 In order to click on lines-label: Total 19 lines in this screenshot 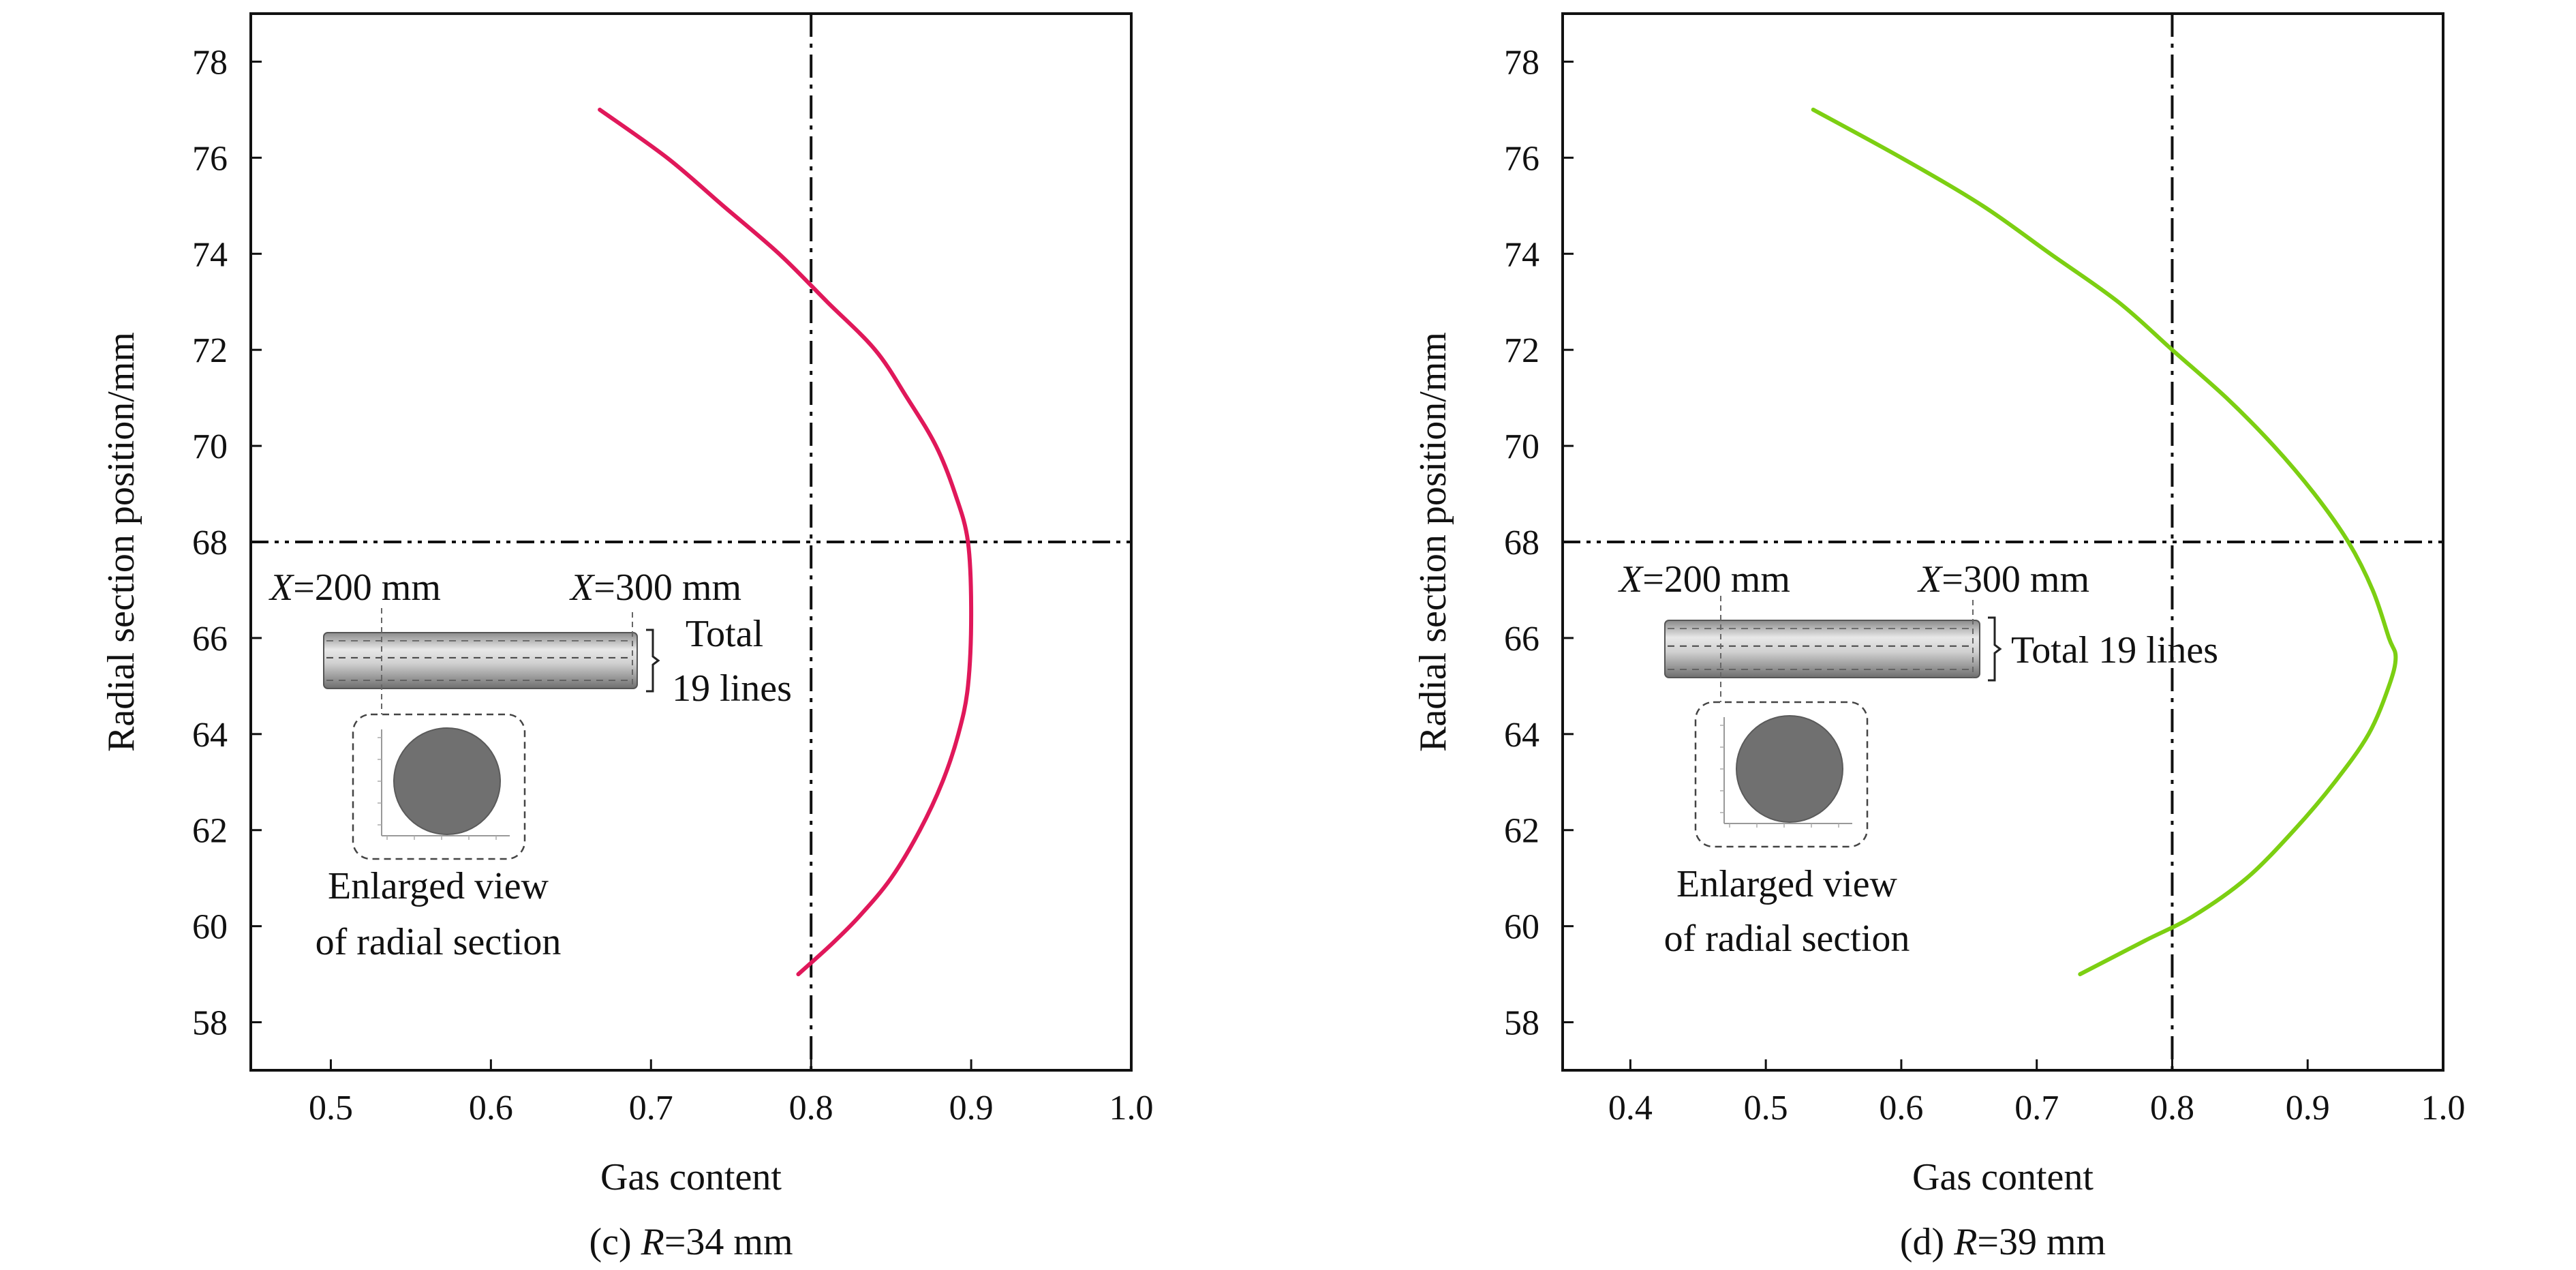, I will do `click(2114, 650)`.